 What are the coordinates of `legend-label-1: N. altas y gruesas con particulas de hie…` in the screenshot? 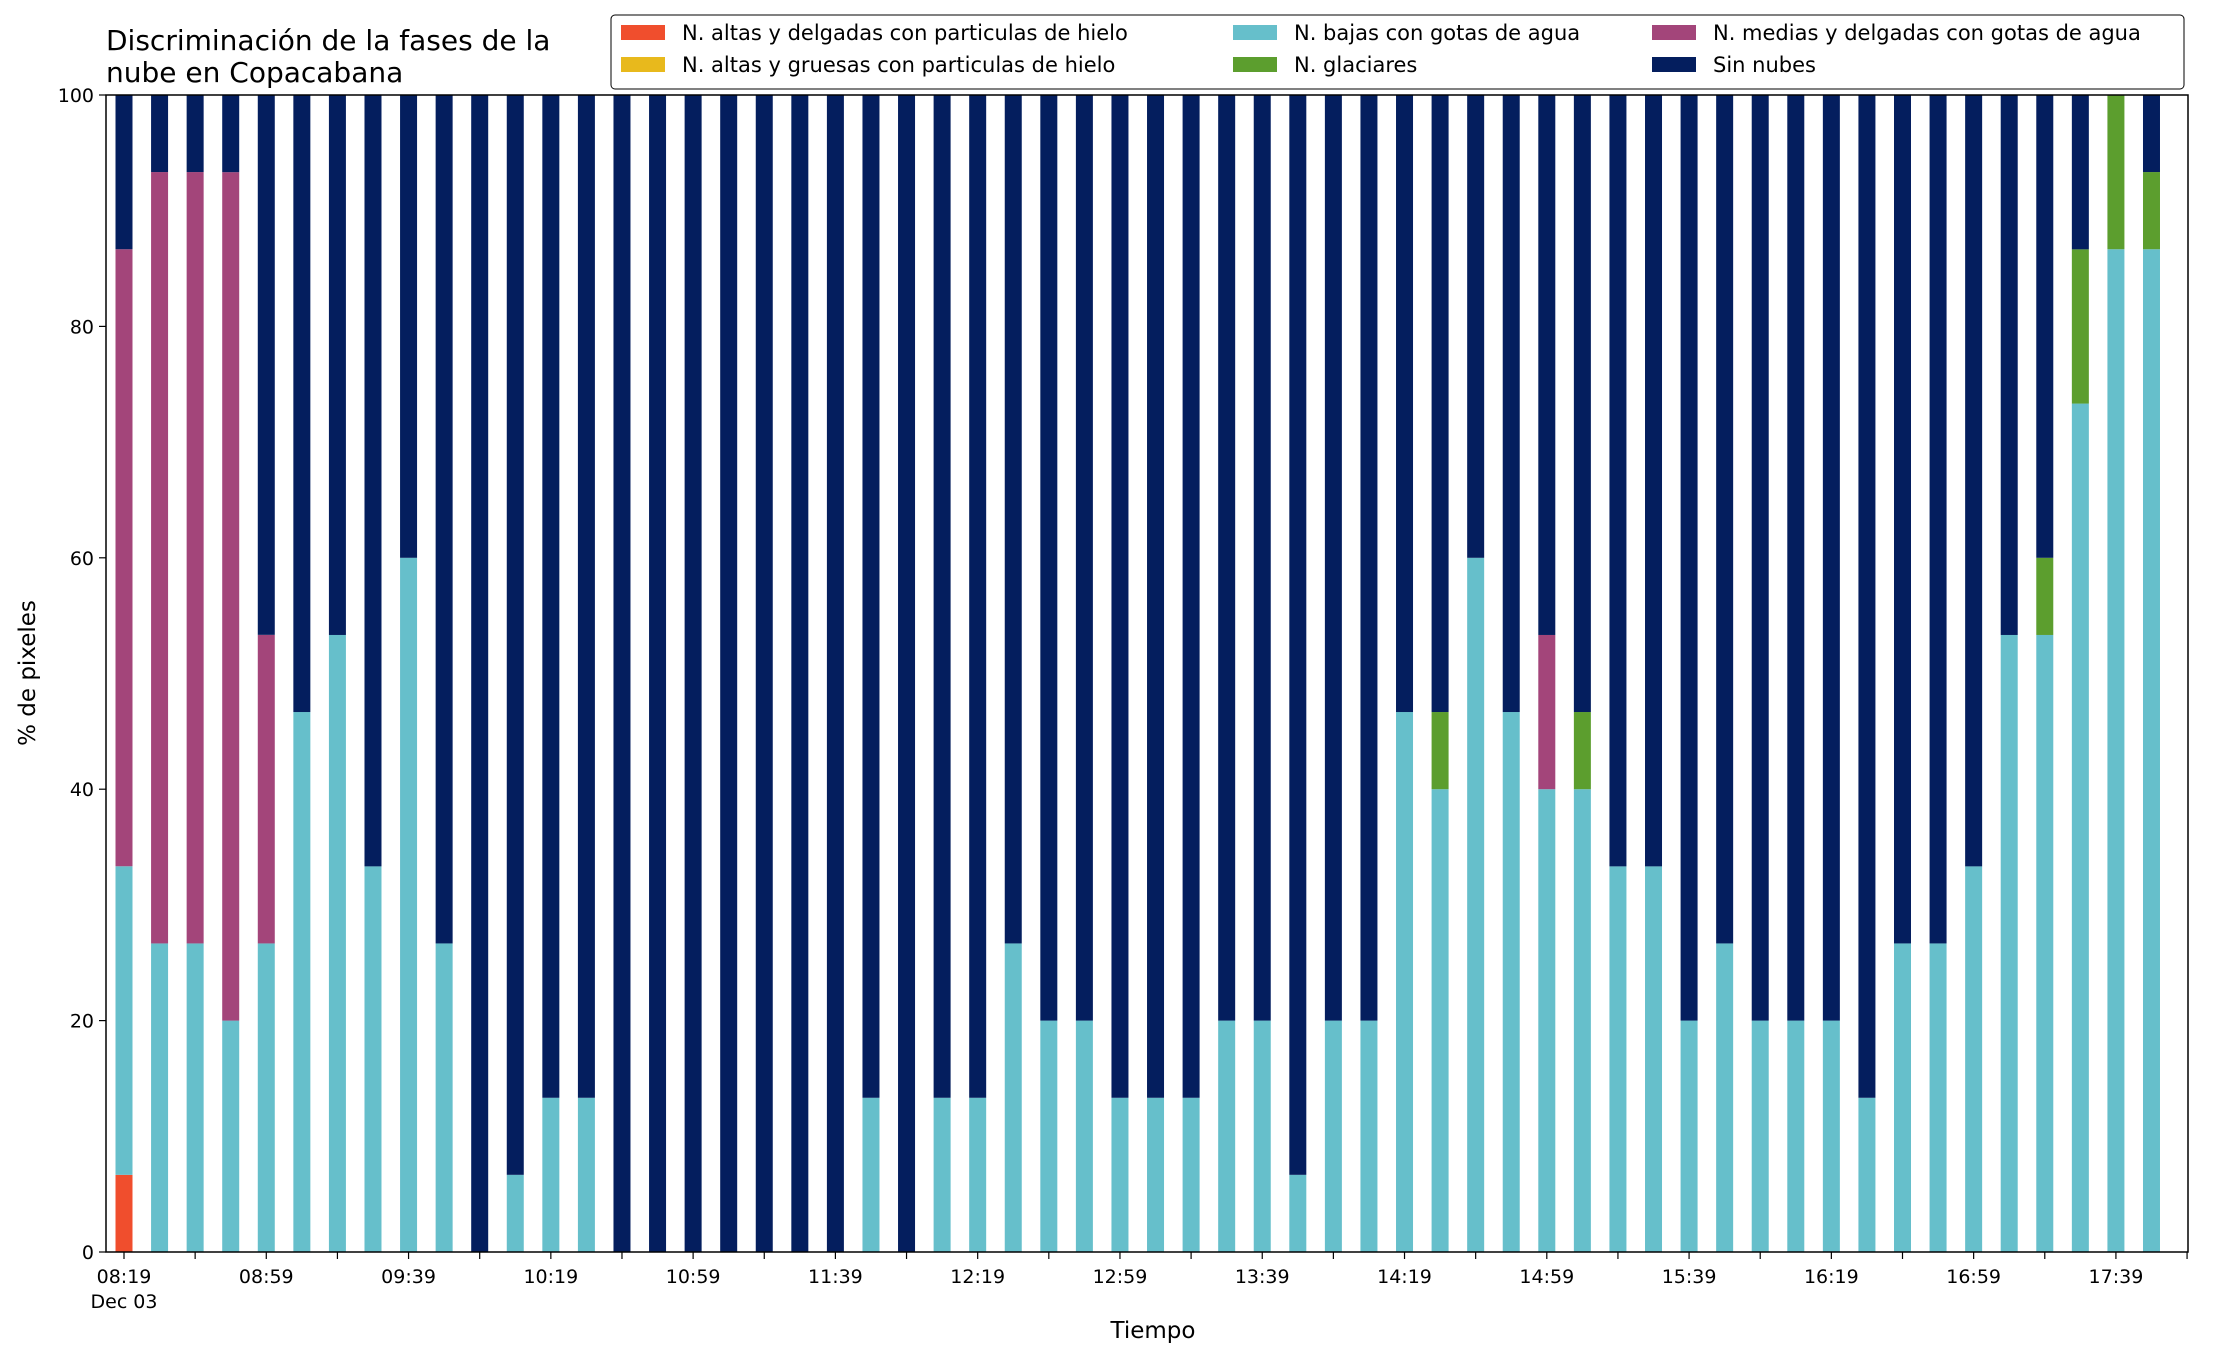 It's located at (898, 65).